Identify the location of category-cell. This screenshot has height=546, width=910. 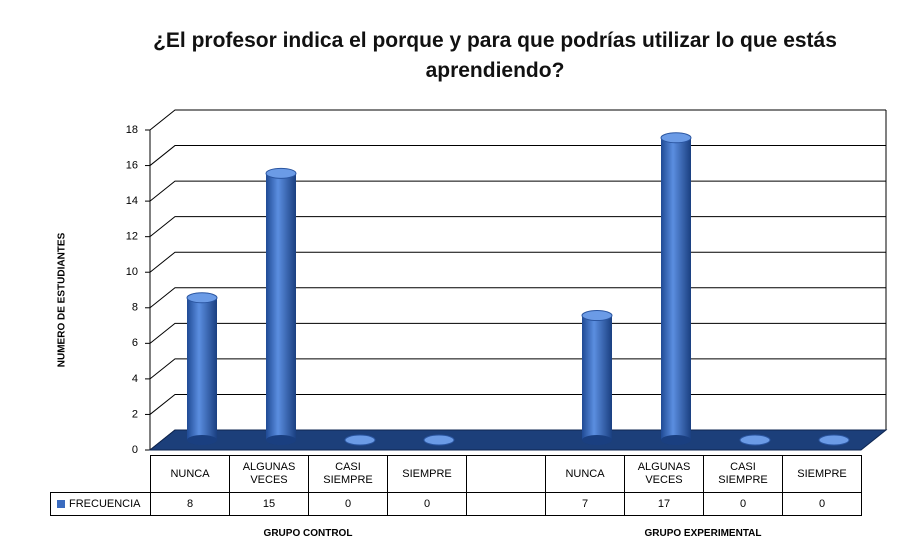
(506, 474).